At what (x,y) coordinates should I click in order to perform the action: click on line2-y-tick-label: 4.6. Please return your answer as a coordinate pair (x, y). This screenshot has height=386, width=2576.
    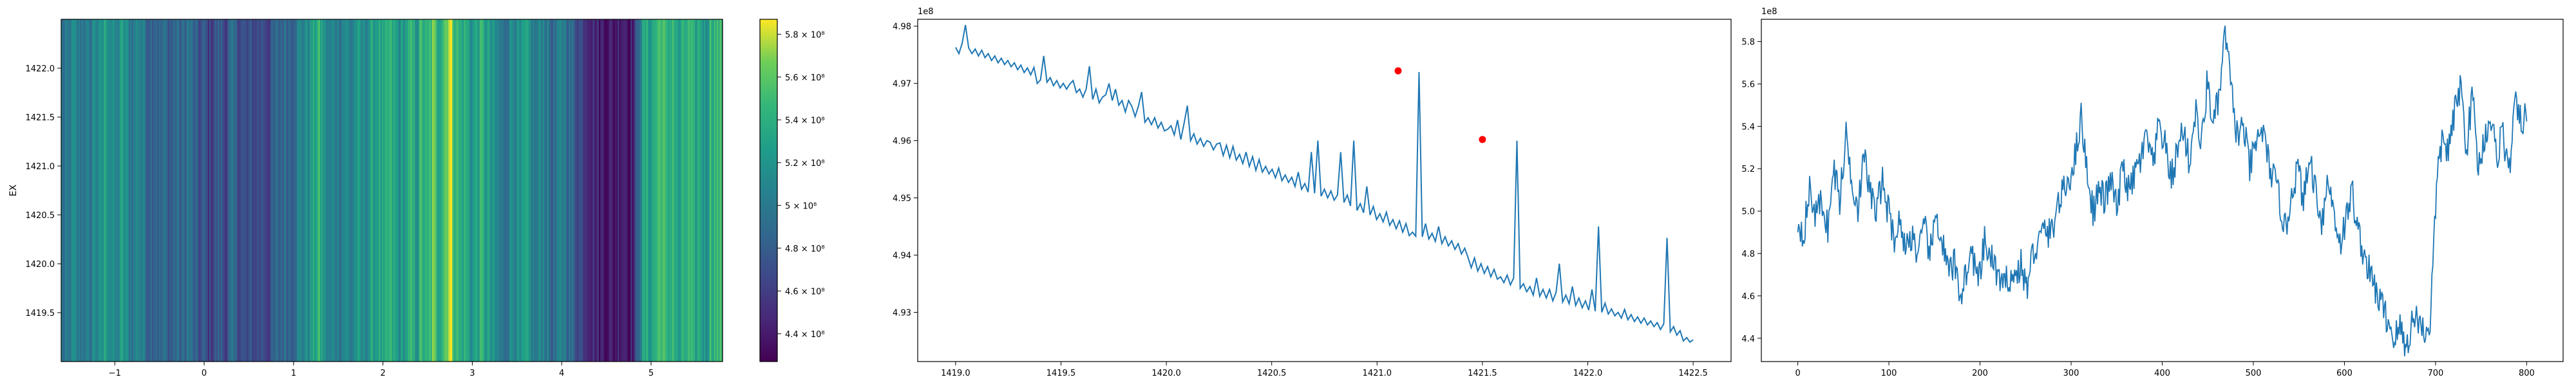
    Looking at the image, I should click on (1748, 297).